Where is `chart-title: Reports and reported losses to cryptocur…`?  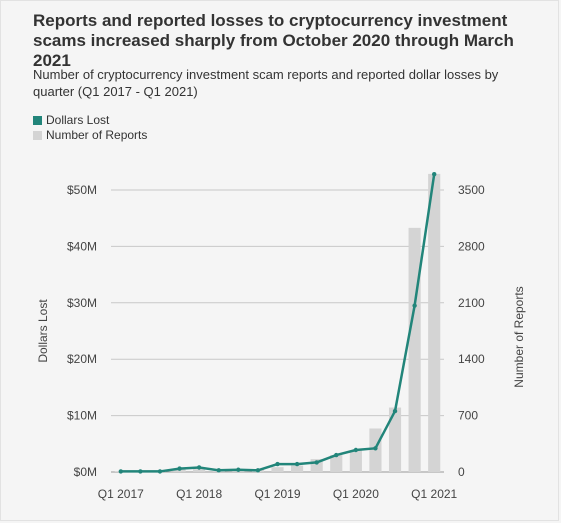 chart-title: Reports and reported losses to cryptocur… is located at coordinates (273, 40).